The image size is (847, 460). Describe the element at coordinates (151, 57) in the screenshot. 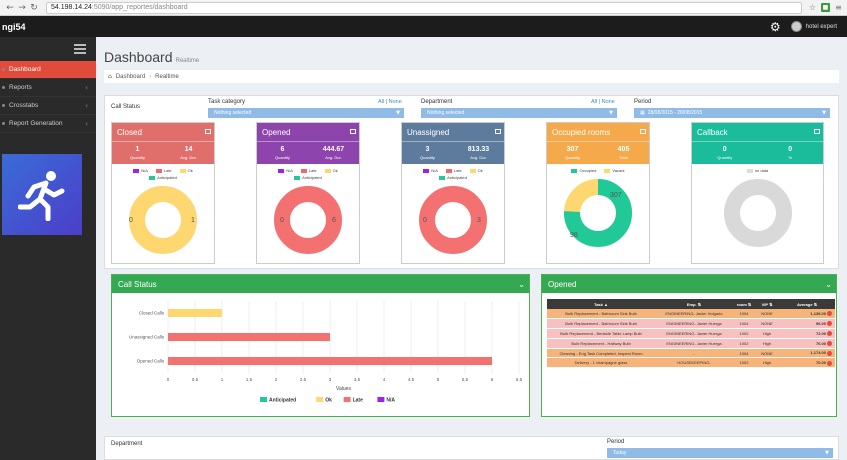

I see `page-title: Dashboard Realtime` at that location.